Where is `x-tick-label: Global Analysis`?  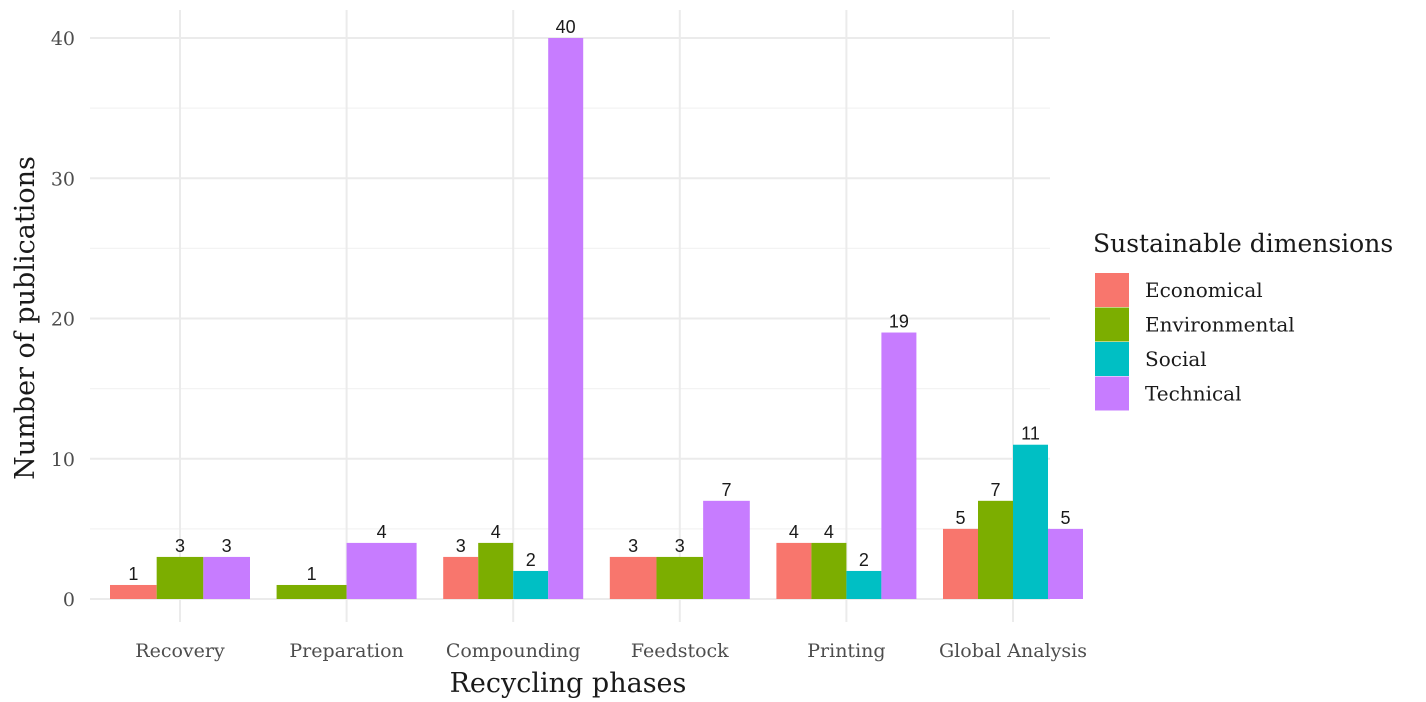
x-tick-label: Global Analysis is located at coordinates (1013, 651).